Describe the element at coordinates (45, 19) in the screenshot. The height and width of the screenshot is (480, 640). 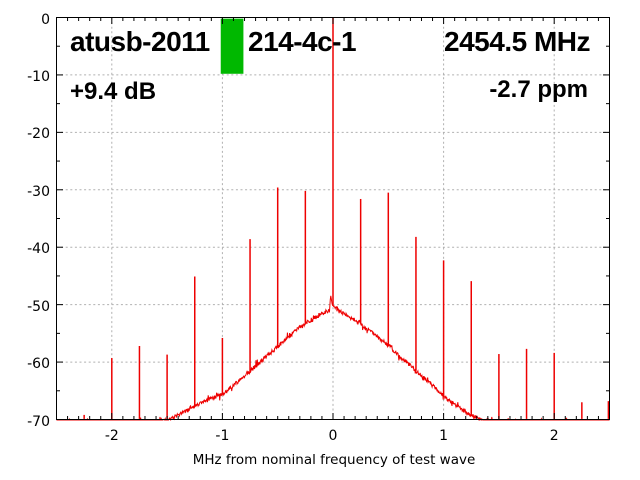
I see `y-tick-label: 0` at that location.